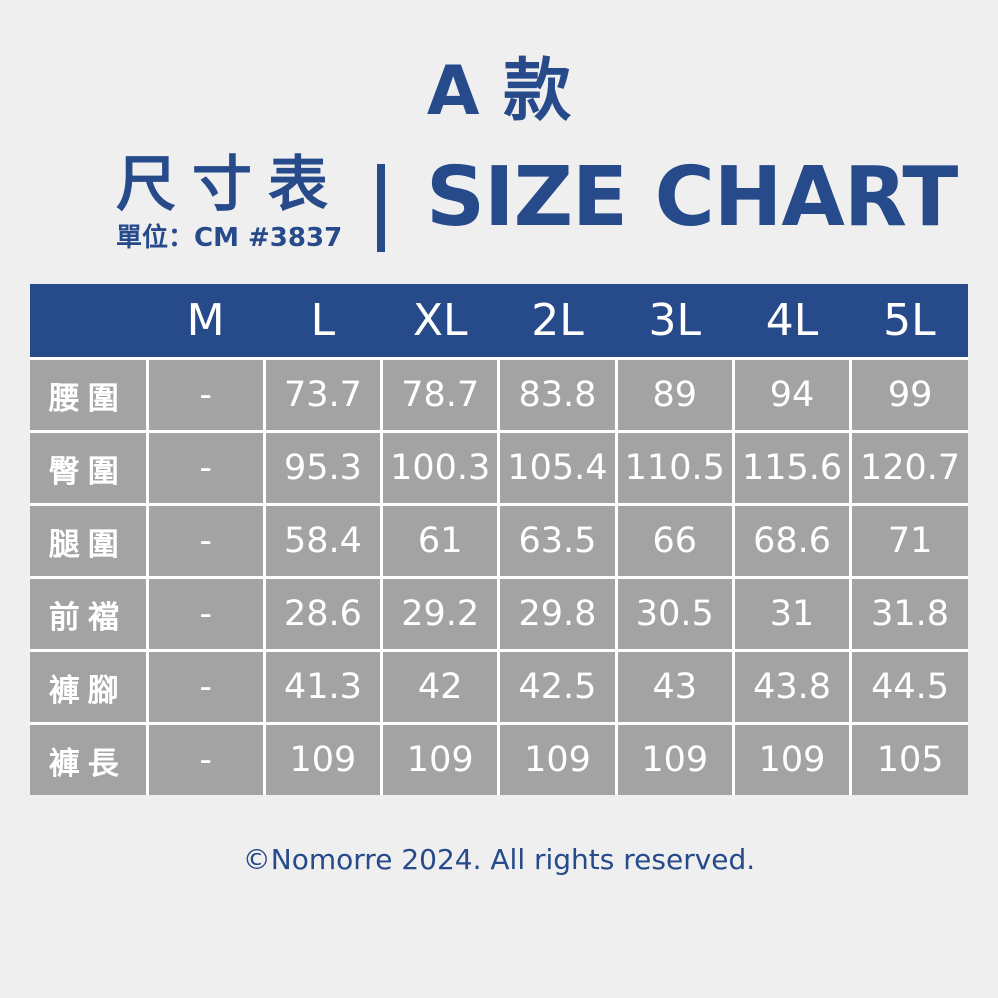 This screenshot has width=998, height=998. Describe the element at coordinates (674, 687) in the screenshot. I see `measurement-cell: 43` at that location.